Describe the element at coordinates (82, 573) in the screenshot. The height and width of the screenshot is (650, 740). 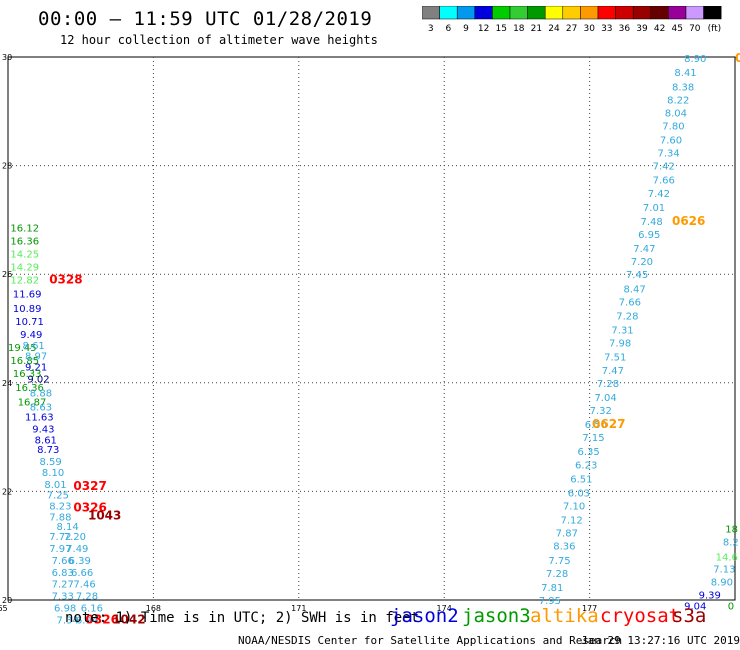
I see `wave-height-label: 6.66` at that location.